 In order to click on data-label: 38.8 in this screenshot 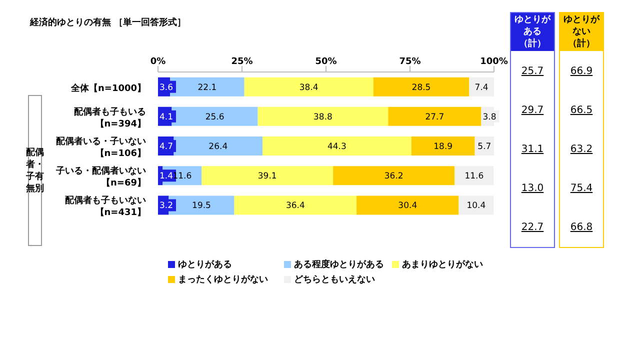, I will do `click(323, 117)`.